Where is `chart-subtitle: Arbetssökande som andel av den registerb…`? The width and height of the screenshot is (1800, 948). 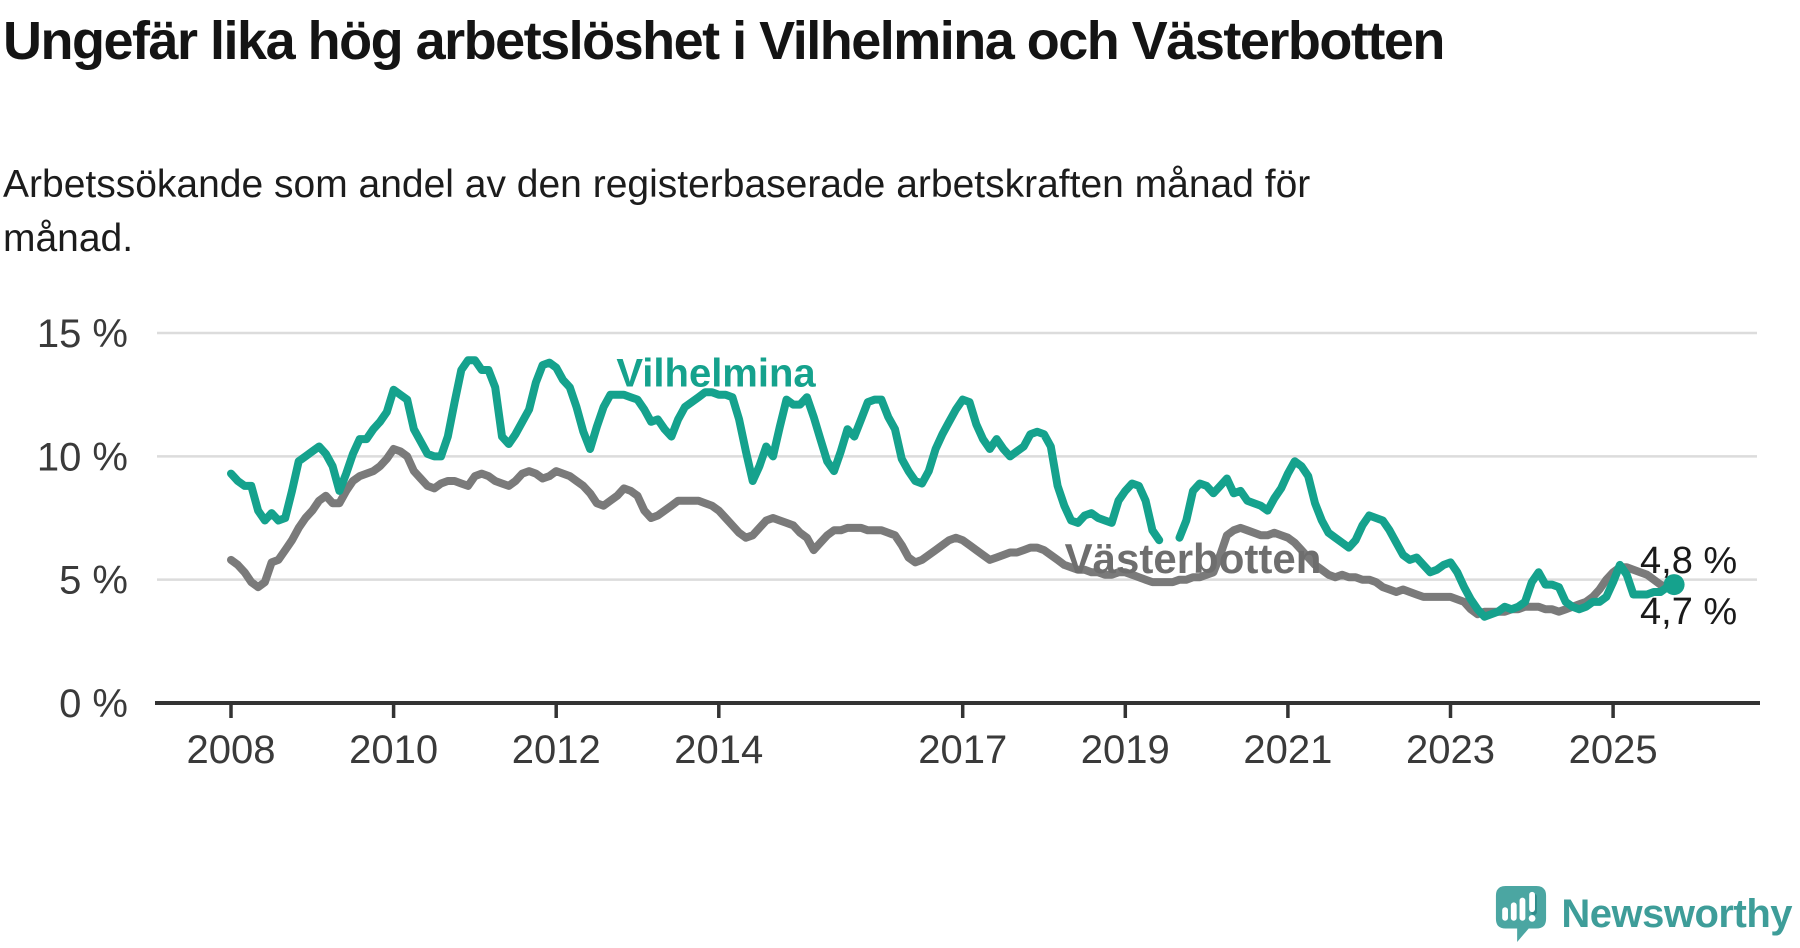
chart-subtitle: Arbetssökande som andel av den registerb… is located at coordinates (656, 212).